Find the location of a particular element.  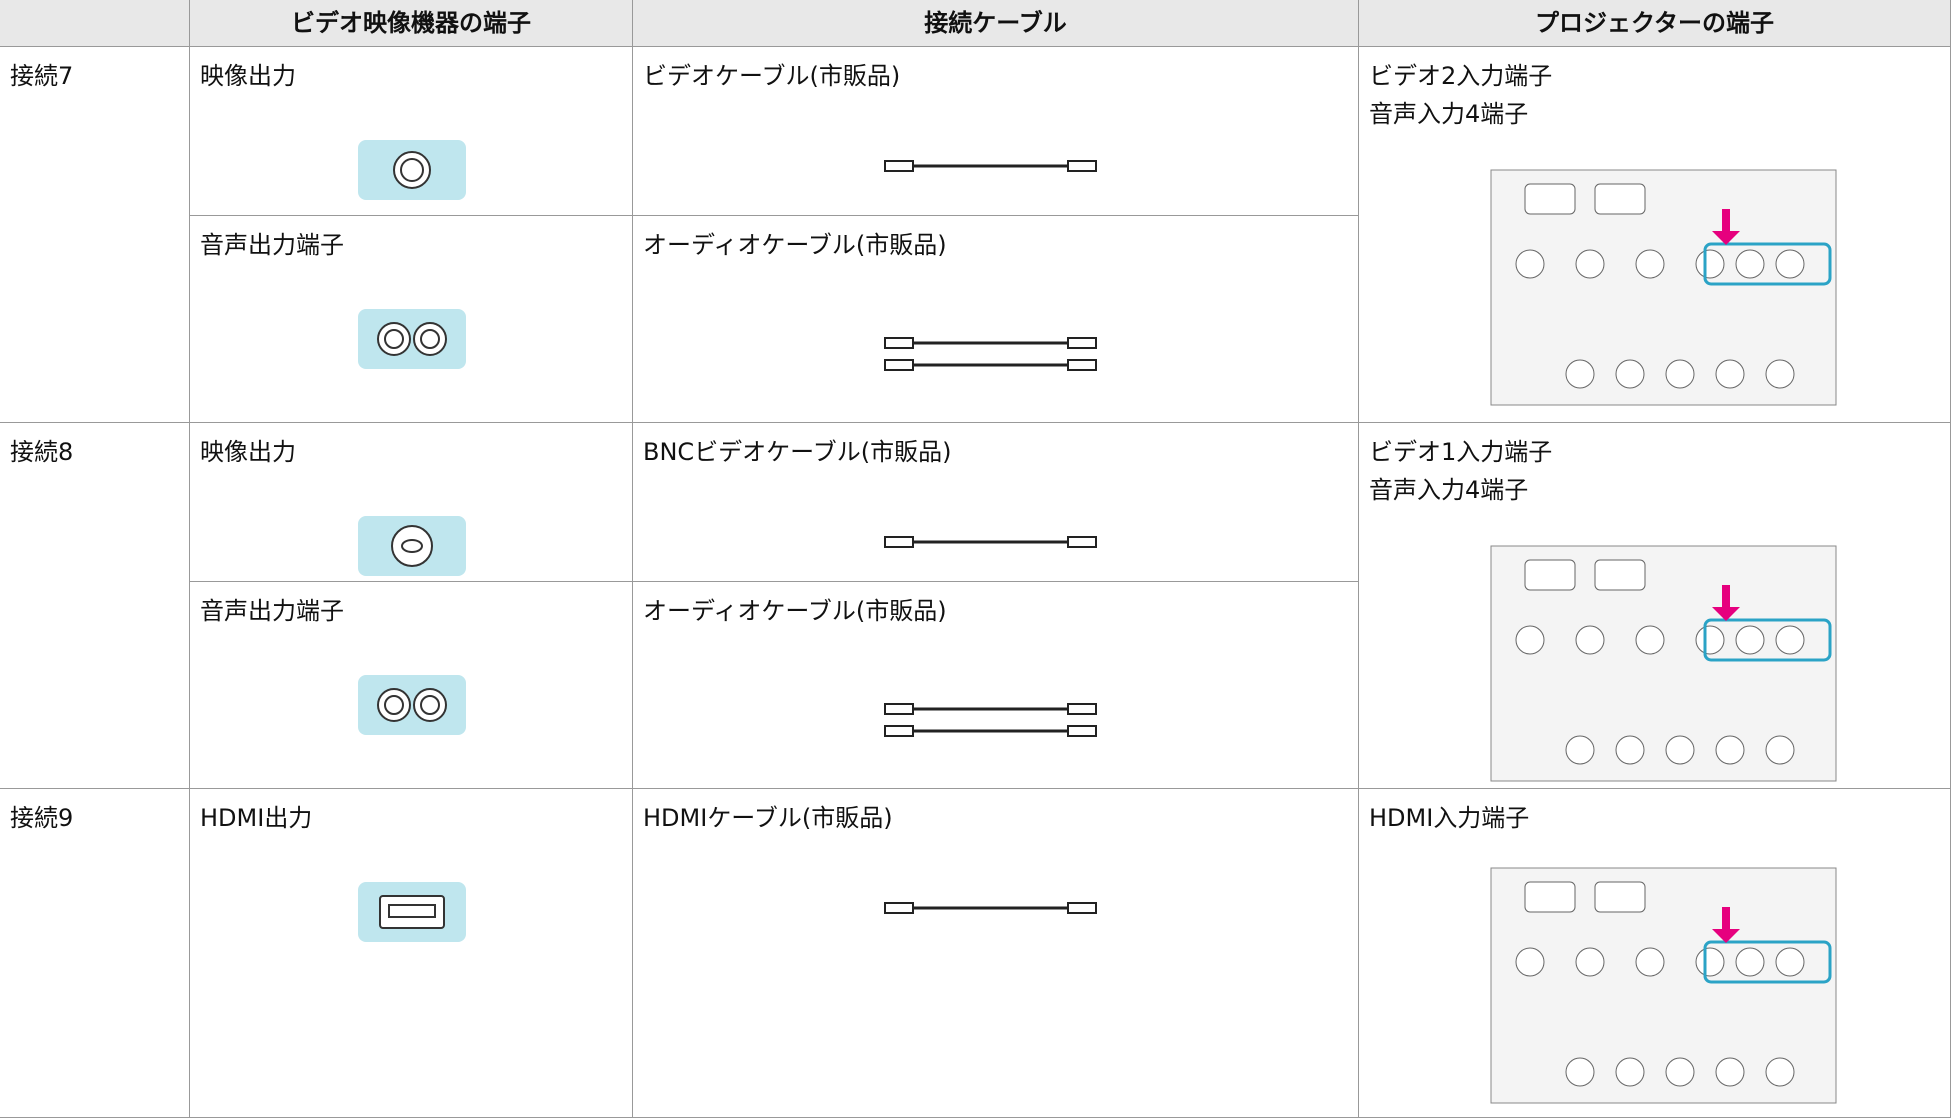

connection-cell: 接続7 is located at coordinates (95, 235).